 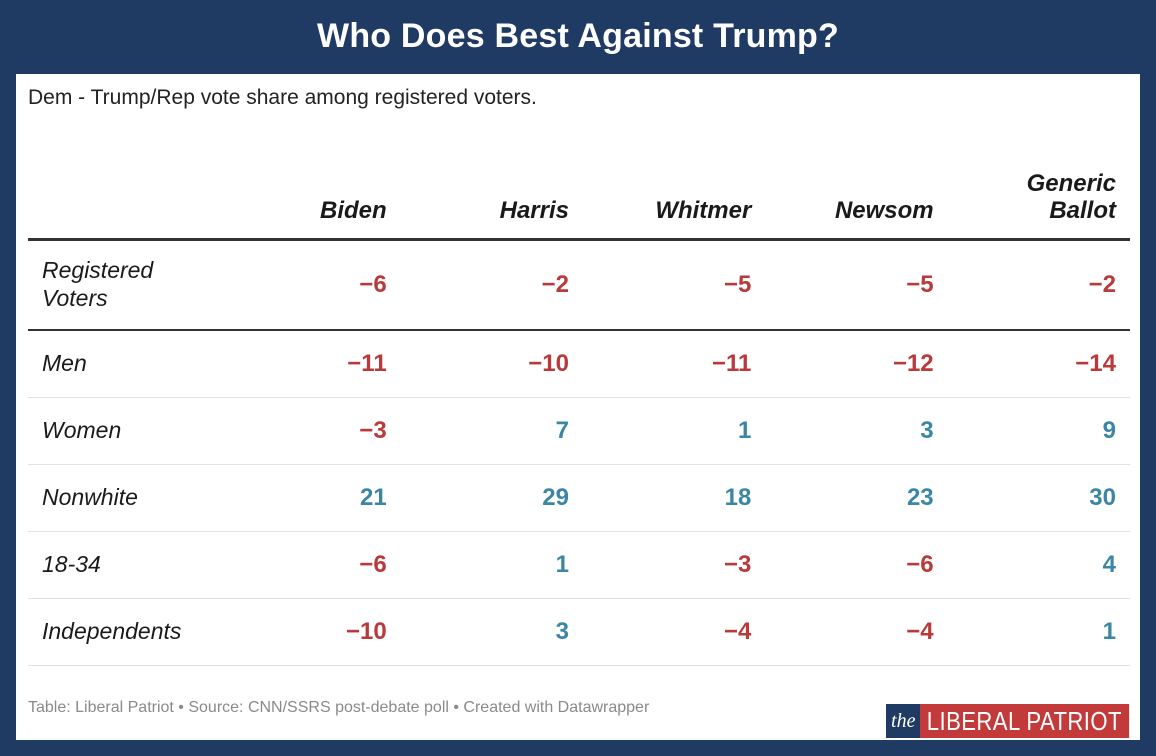 I want to click on row-label-line: Registered, so click(x=98, y=270).